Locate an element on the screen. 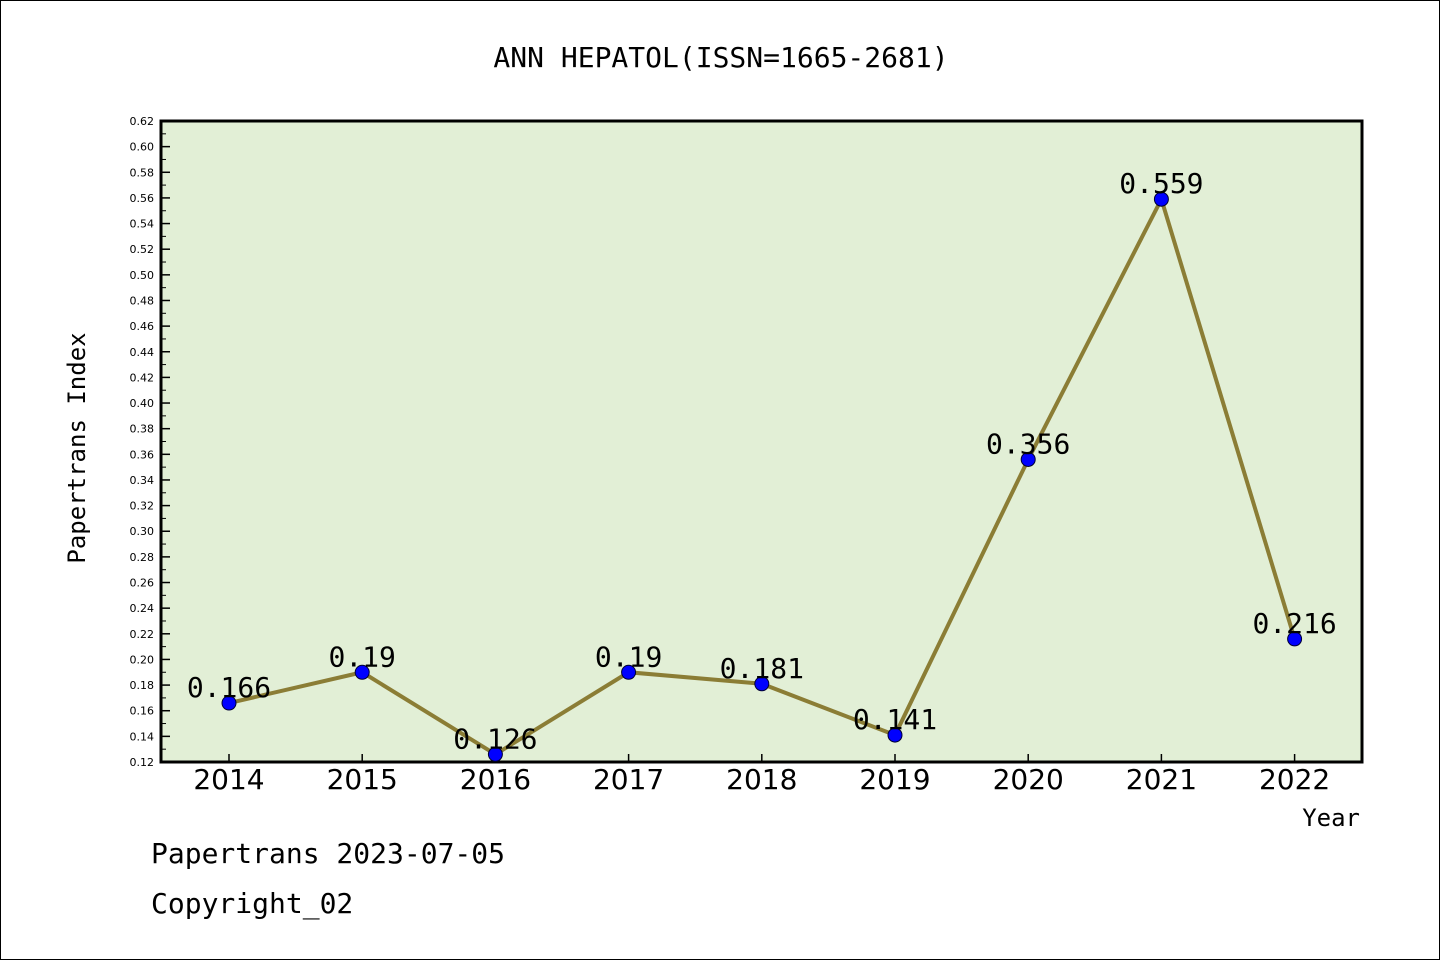  y-tick-label: 0.12 is located at coordinates (142, 762).